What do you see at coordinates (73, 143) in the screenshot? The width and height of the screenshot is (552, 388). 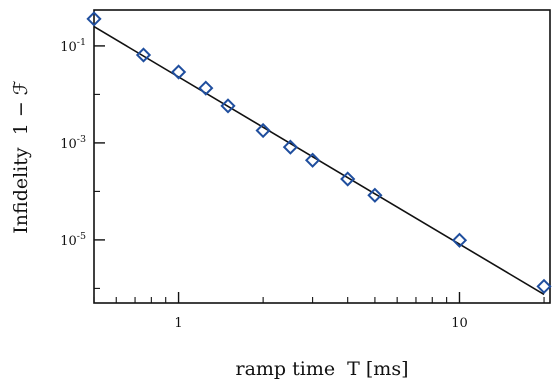 I see `y-tick-label: 10⁻³` at bounding box center [73, 143].